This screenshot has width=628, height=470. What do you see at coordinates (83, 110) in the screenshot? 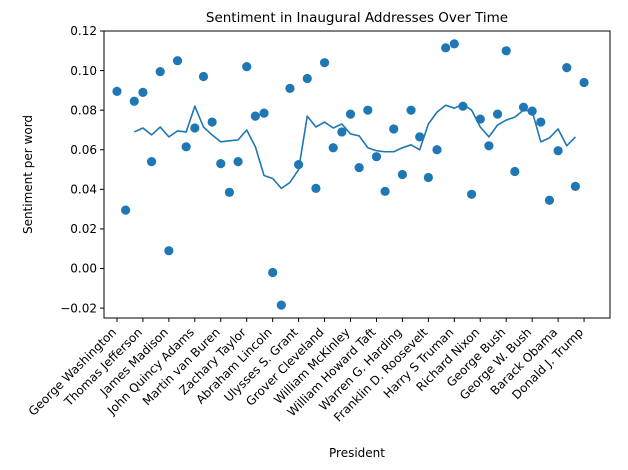
I see `y-tick-label: 0.08` at bounding box center [83, 110].